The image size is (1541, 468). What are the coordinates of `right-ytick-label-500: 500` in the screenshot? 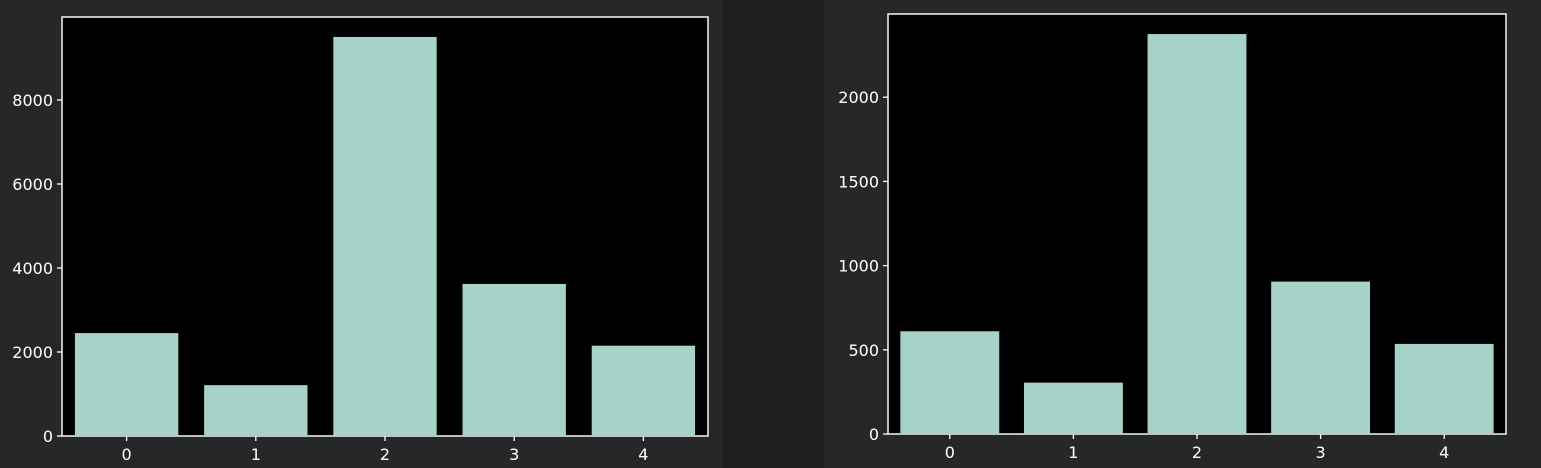 It's located at (863, 350).